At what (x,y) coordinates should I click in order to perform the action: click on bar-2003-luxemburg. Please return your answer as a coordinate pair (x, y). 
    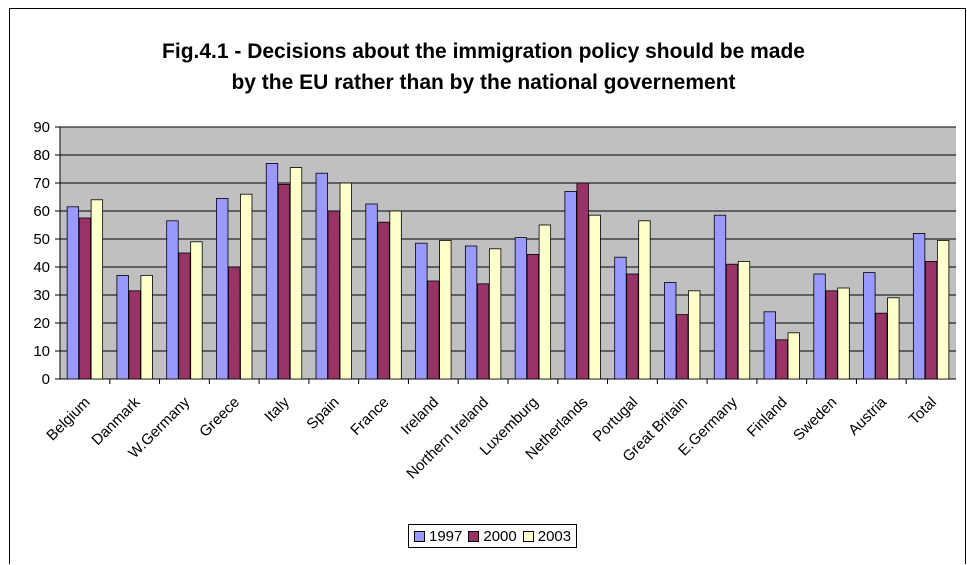
    Looking at the image, I should click on (545, 302).